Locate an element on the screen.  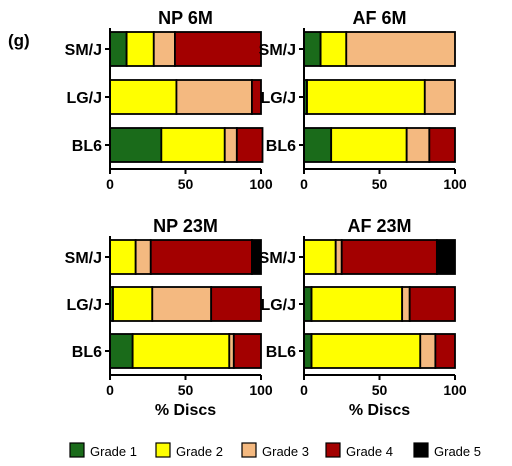
legend-label: Grade 3 is located at coordinates (285, 451).